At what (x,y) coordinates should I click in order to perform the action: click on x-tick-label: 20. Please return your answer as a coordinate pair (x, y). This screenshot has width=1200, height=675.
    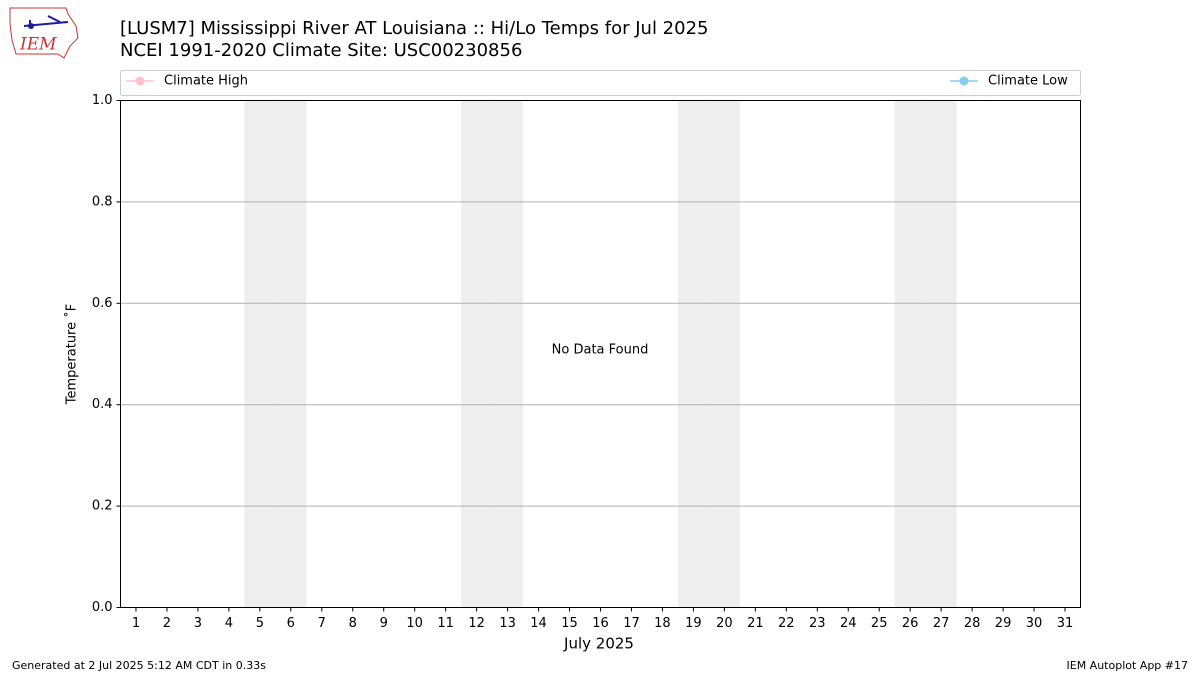
    Looking at the image, I should click on (724, 623).